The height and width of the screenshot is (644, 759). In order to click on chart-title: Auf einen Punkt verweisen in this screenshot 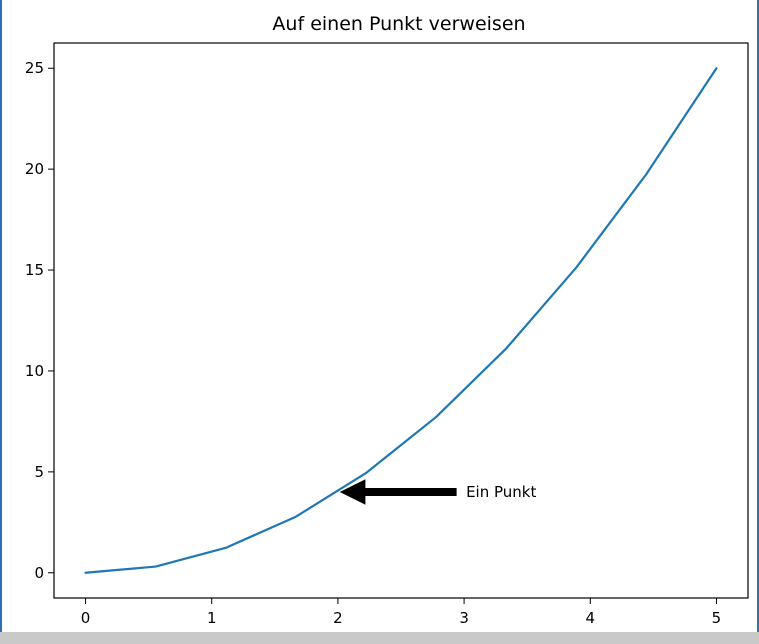, I will do `click(398, 24)`.